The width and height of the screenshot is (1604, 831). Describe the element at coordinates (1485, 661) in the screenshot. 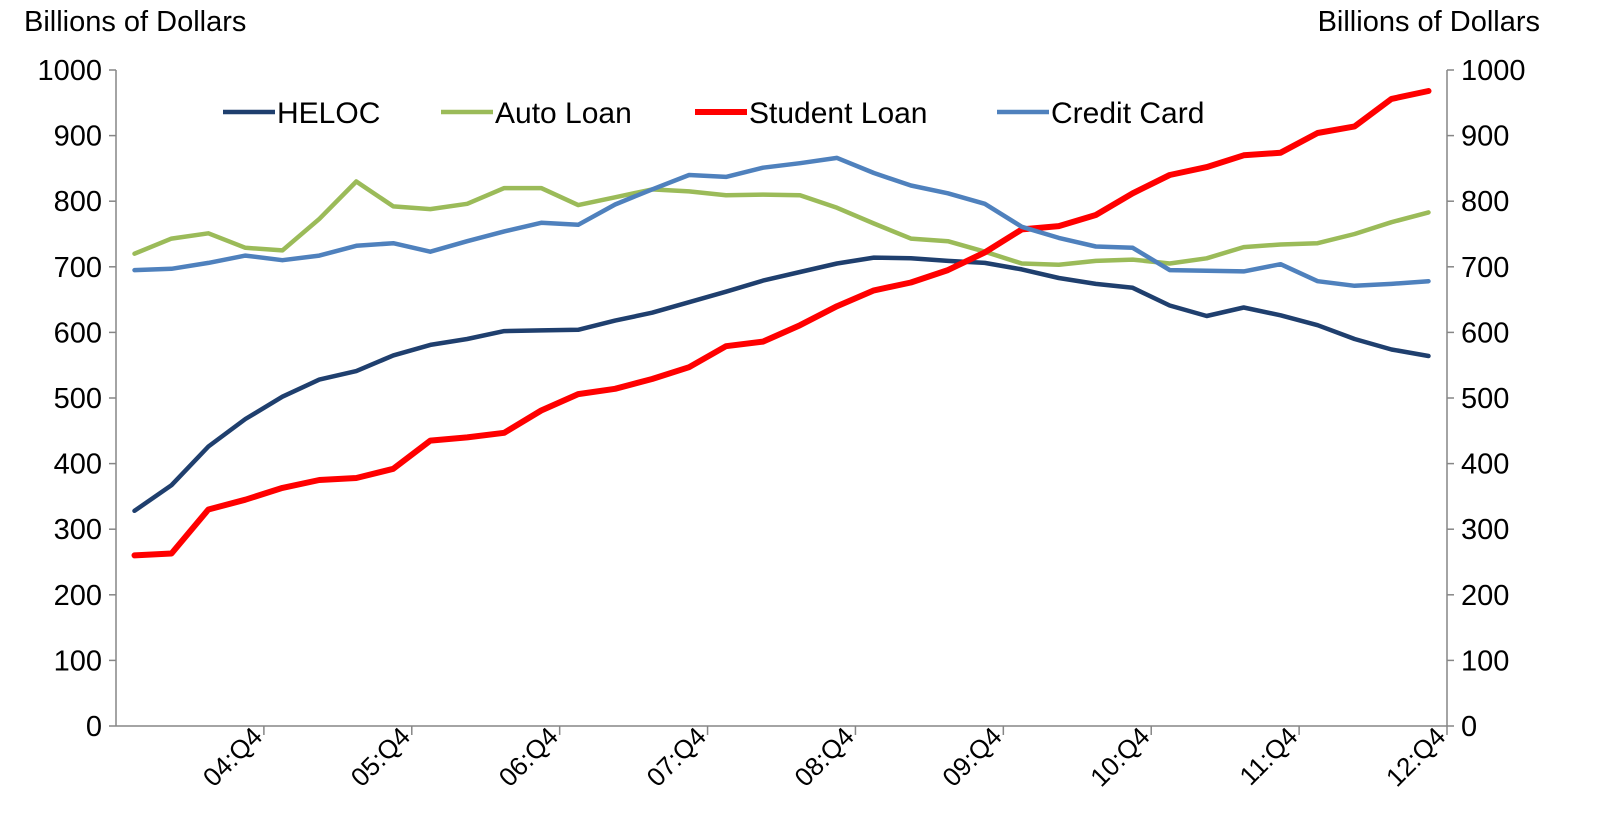

I see `y-tick-label-right: 100` at that location.